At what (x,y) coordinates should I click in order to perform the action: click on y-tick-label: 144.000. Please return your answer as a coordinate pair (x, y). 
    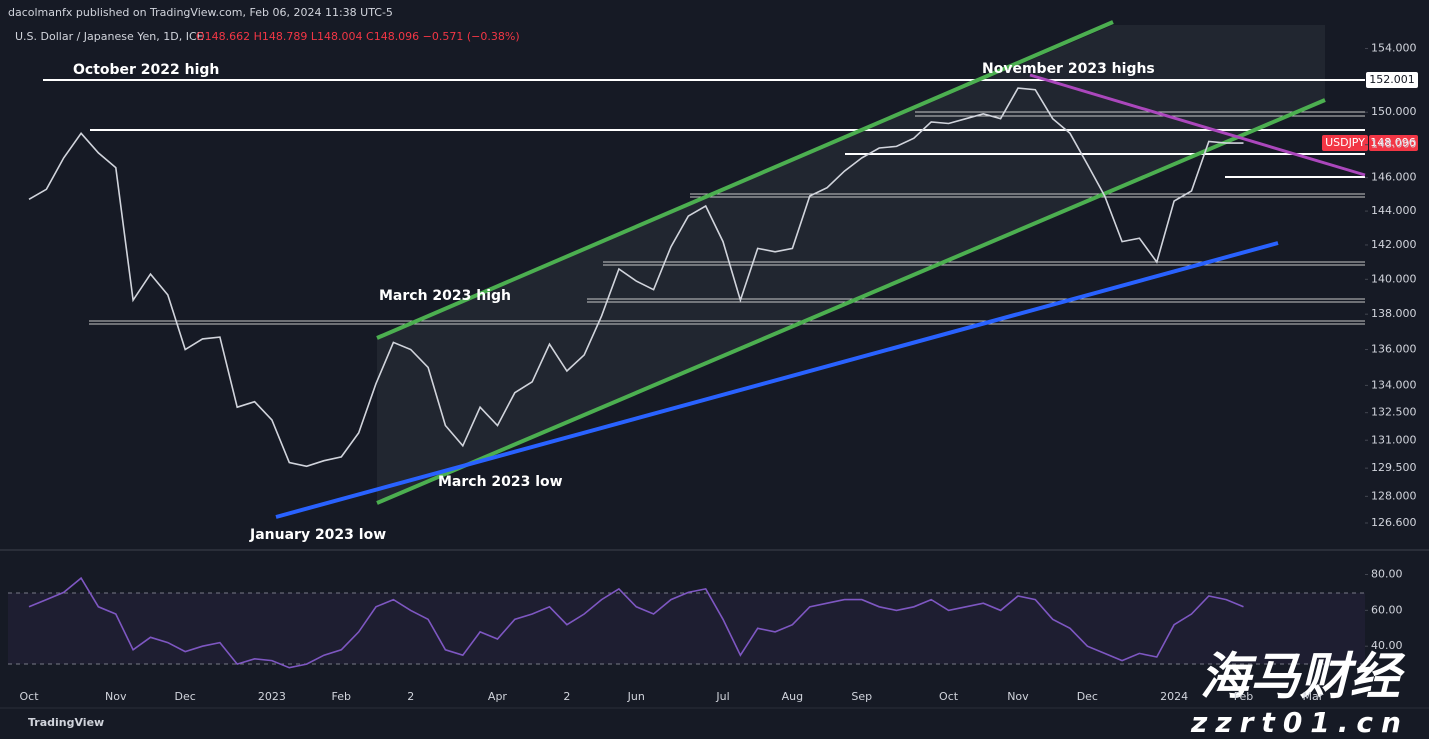
    Looking at the image, I should click on (1394, 210).